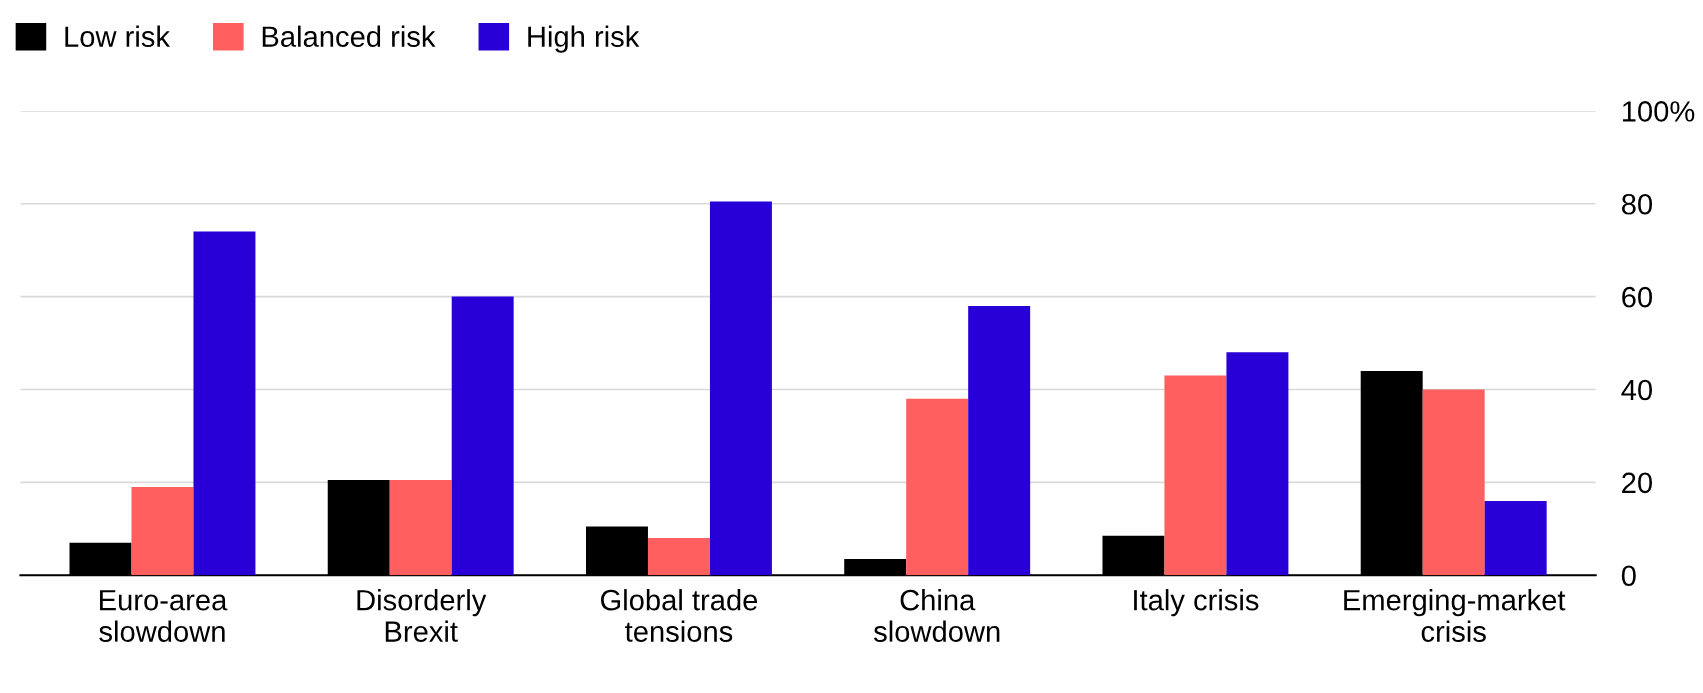 The width and height of the screenshot is (1703, 693). Describe the element at coordinates (422, 615) in the screenshot. I see `x-tick-label: Disorderly Brexit` at that location.